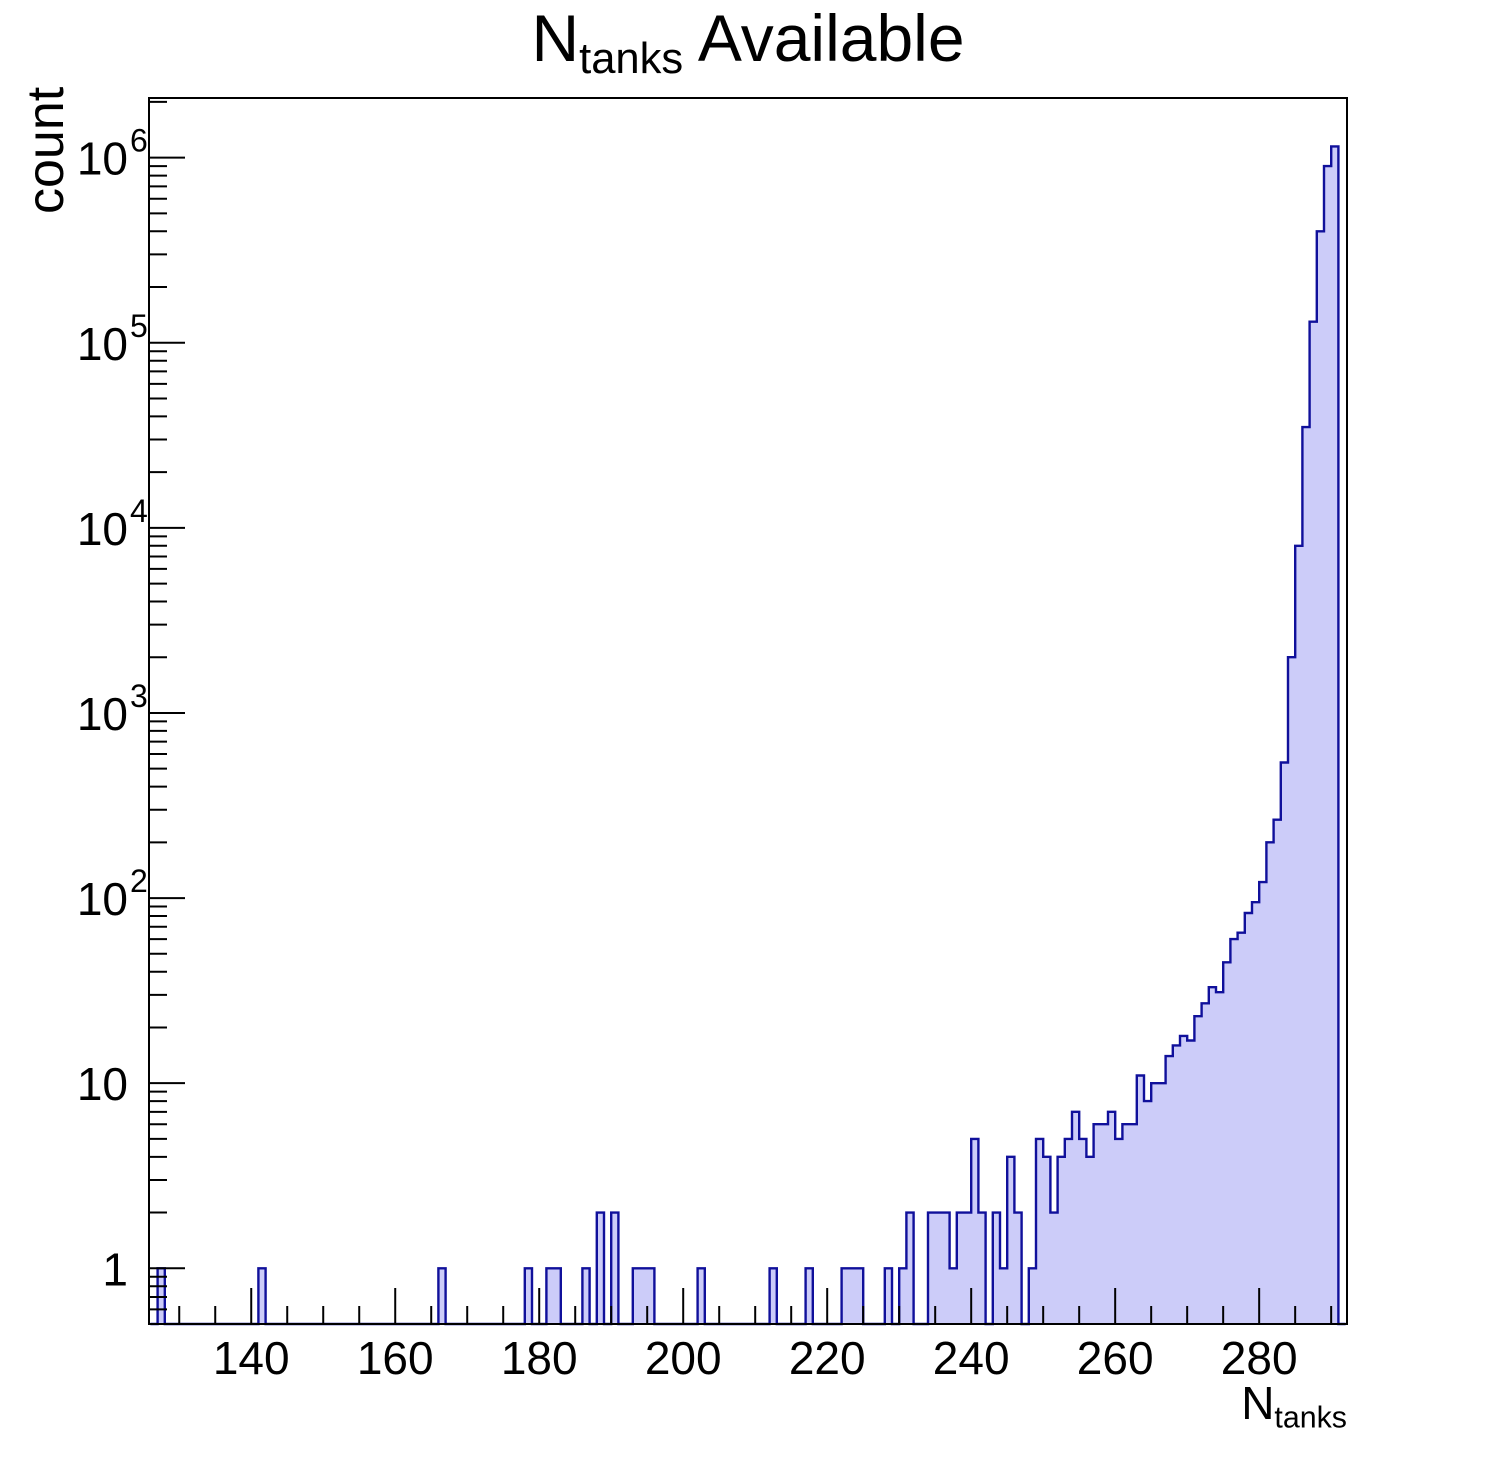 The image size is (1496, 1472). Describe the element at coordinates (395, 1358) in the screenshot. I see `x-axis-tick-label: 160` at that location.